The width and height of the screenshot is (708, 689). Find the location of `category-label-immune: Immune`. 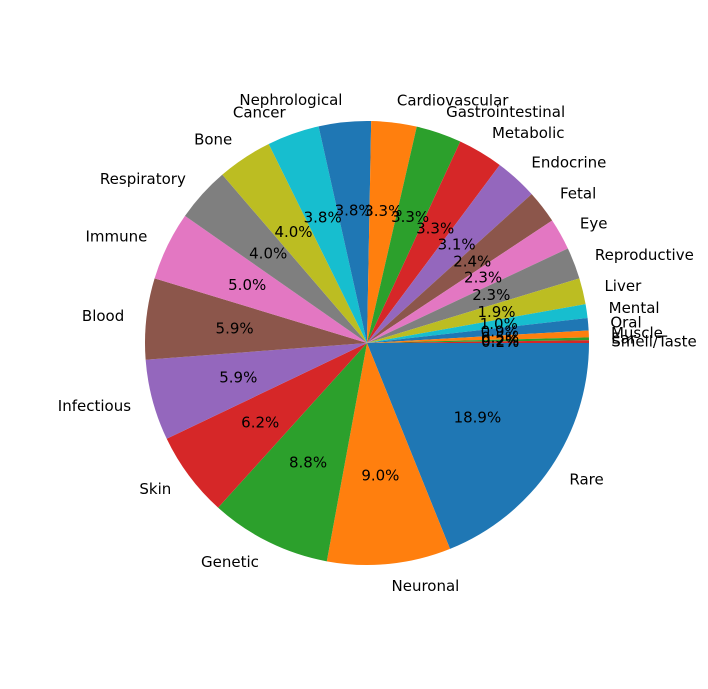

category-label-immune: Immune is located at coordinates (116, 236).